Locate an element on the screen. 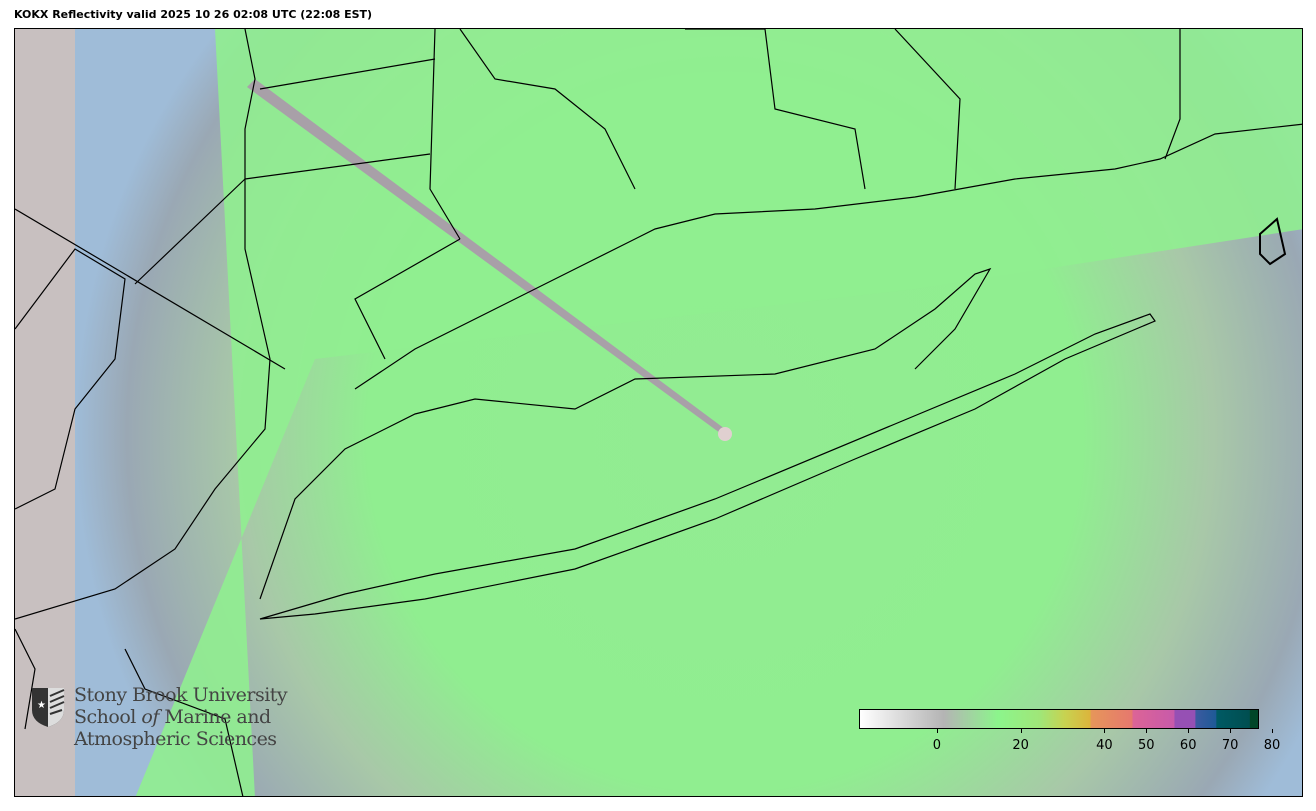 The image size is (1316, 811). colorbar-tick-label: 40 is located at coordinates (1104, 745).